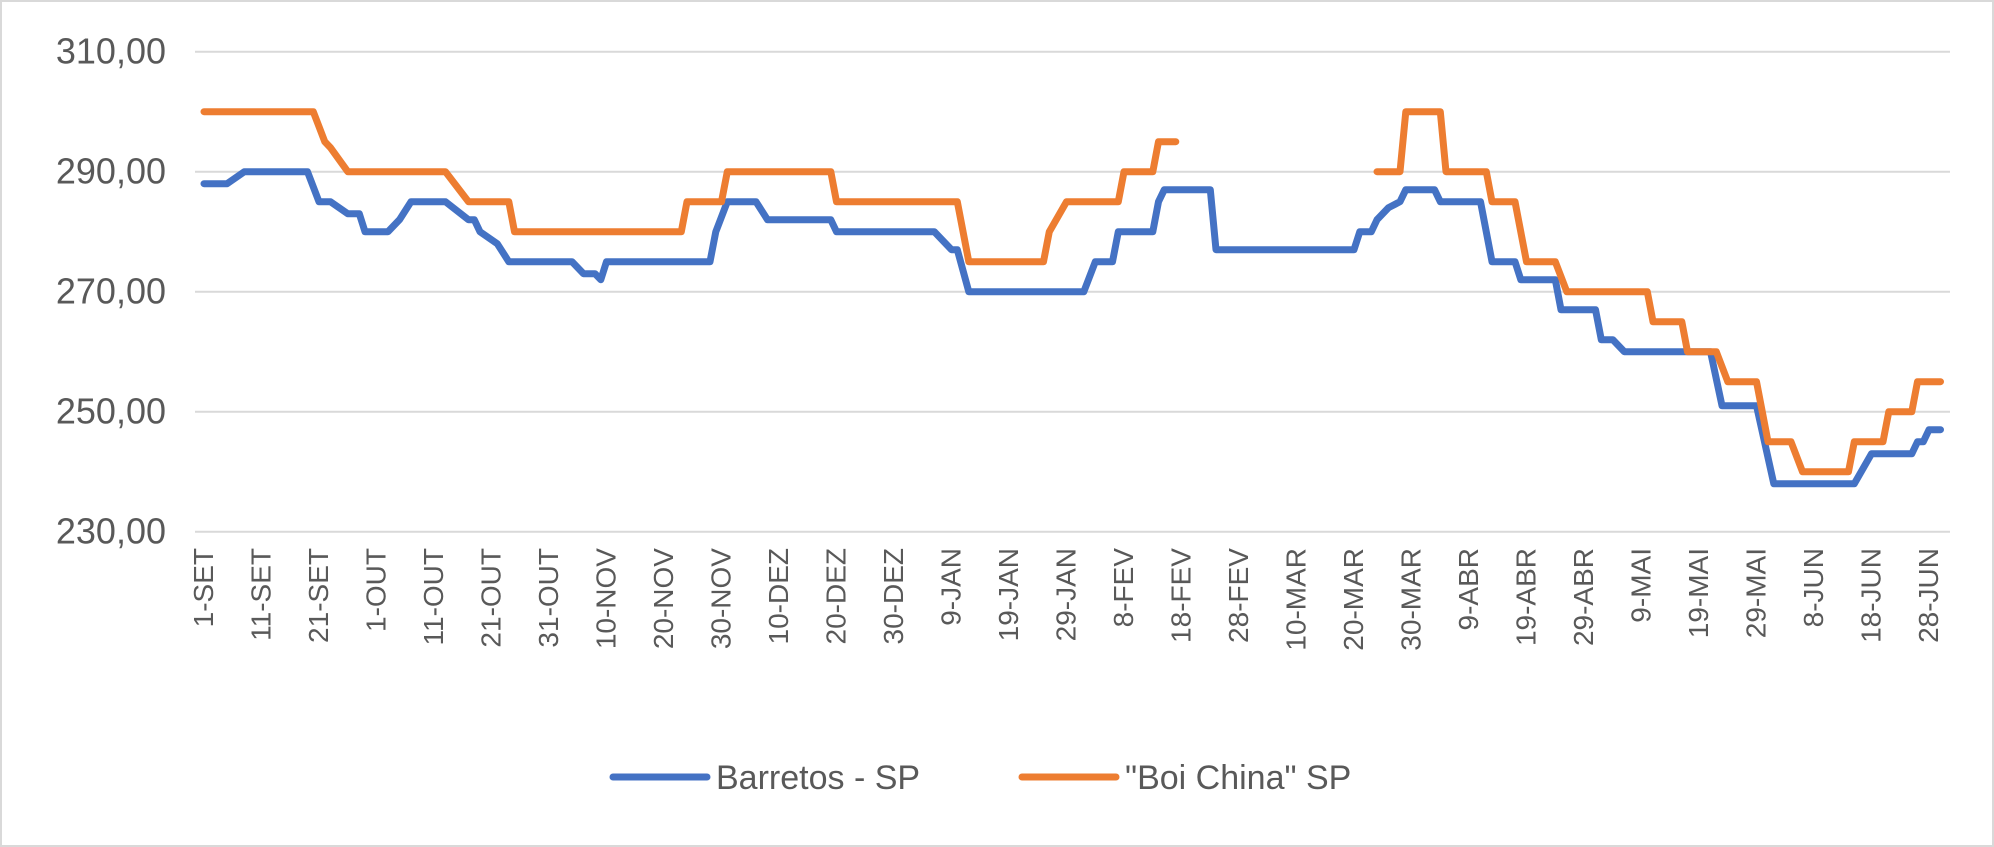 This screenshot has height=847, width=1994. What do you see at coordinates (261, 594) in the screenshot?
I see `x-tick-label: 11-SET` at bounding box center [261, 594].